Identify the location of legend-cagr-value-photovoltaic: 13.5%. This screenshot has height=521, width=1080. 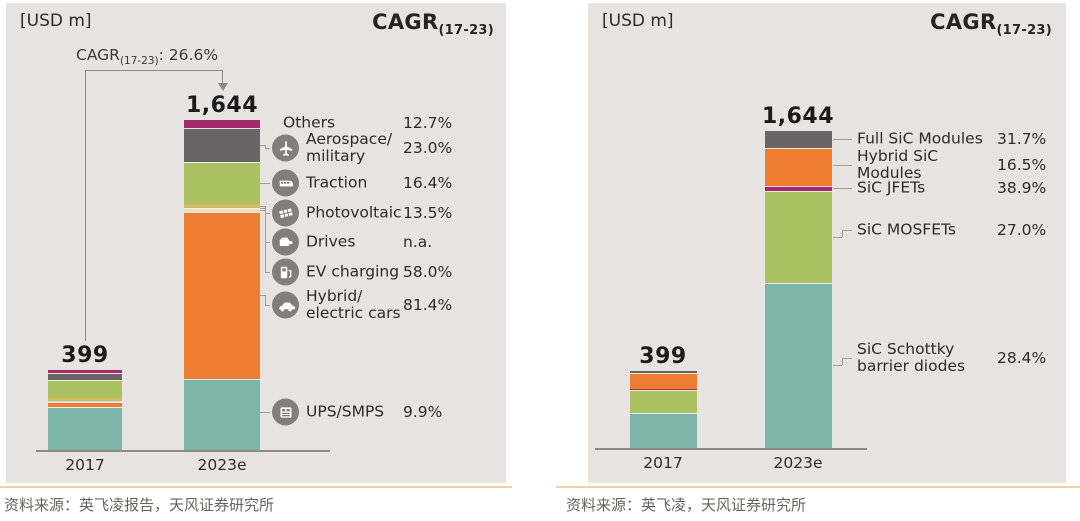
(428, 213).